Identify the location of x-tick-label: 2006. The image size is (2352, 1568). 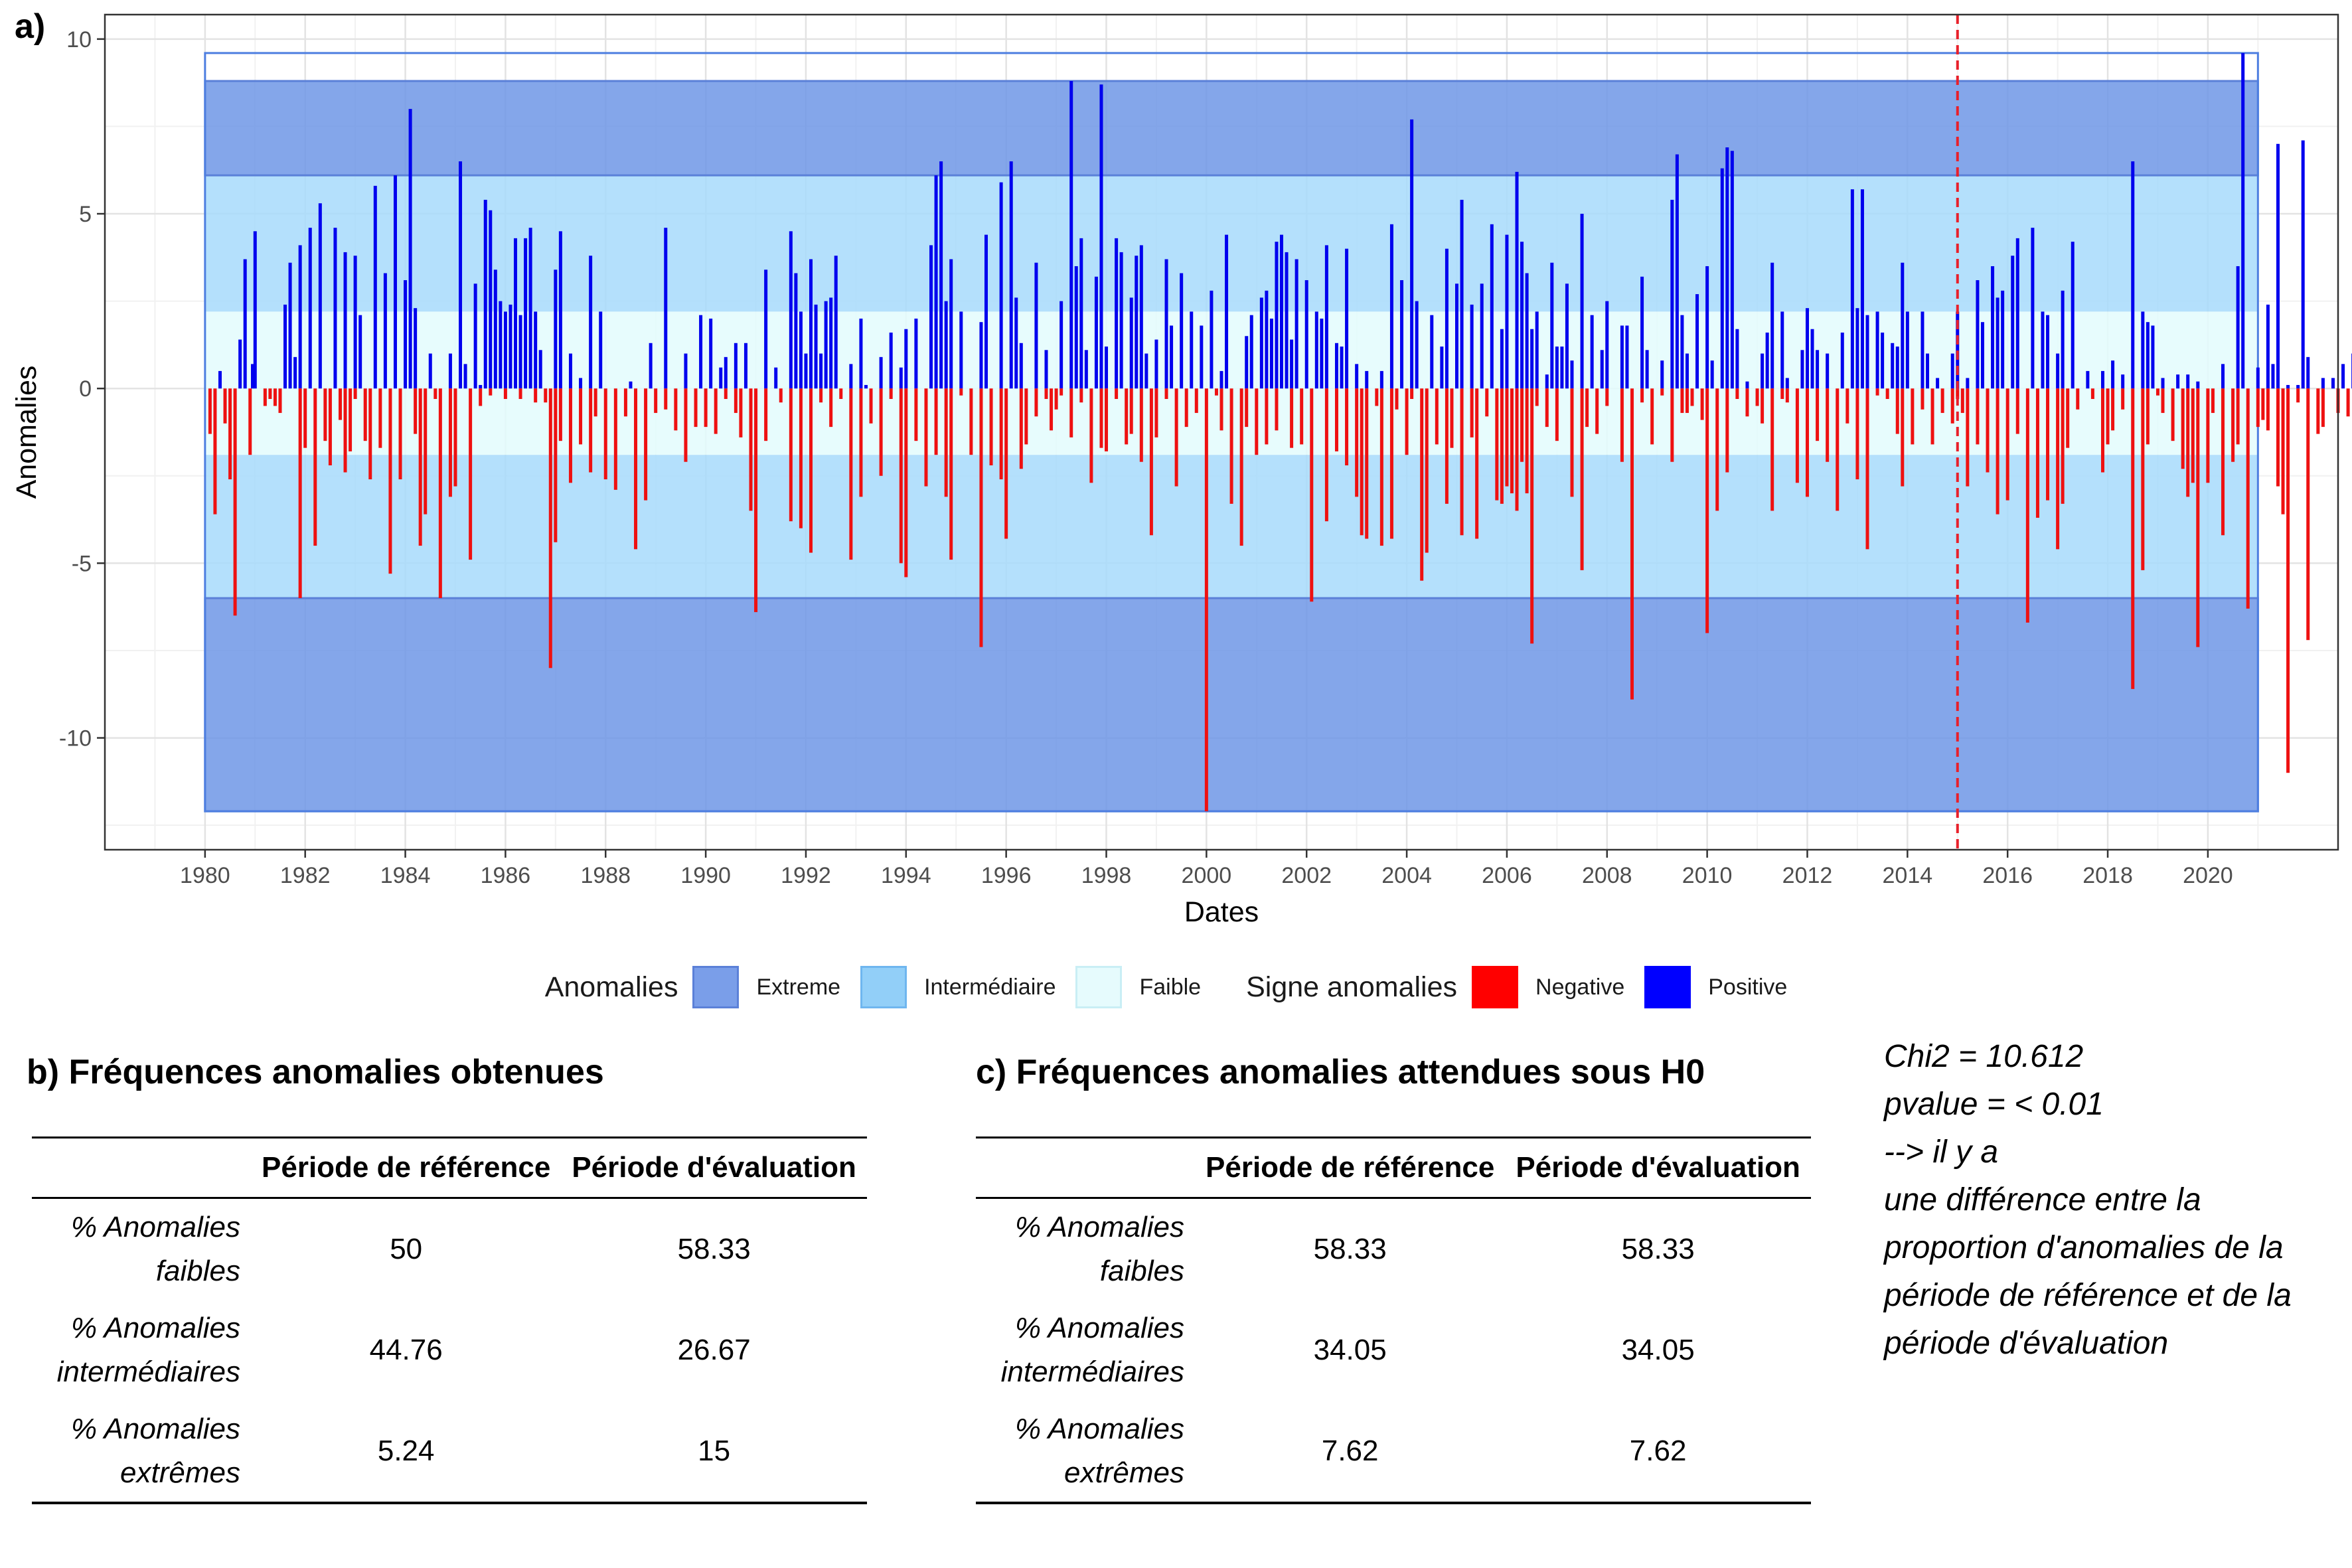
(1507, 876).